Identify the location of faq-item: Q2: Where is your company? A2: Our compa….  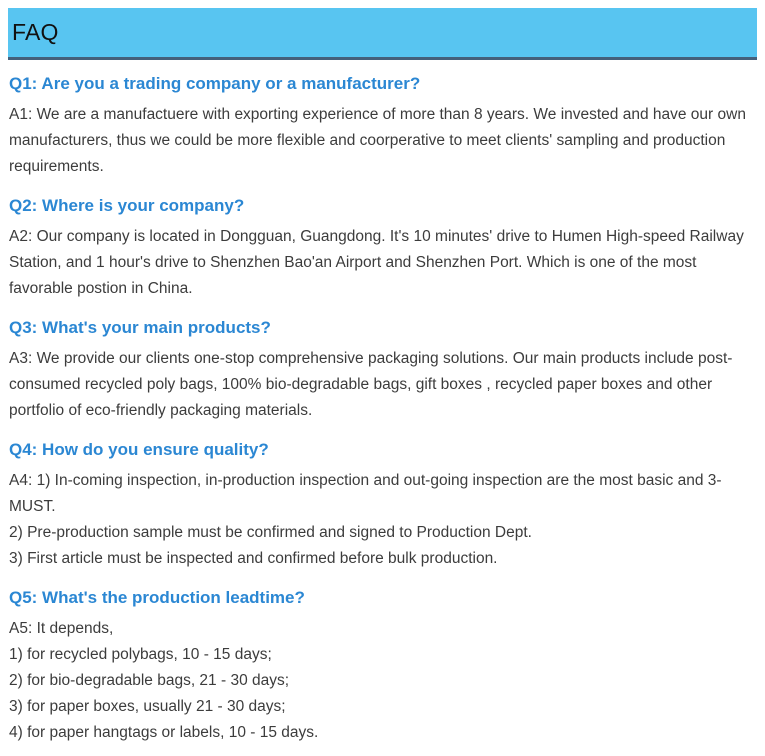
(382, 249).